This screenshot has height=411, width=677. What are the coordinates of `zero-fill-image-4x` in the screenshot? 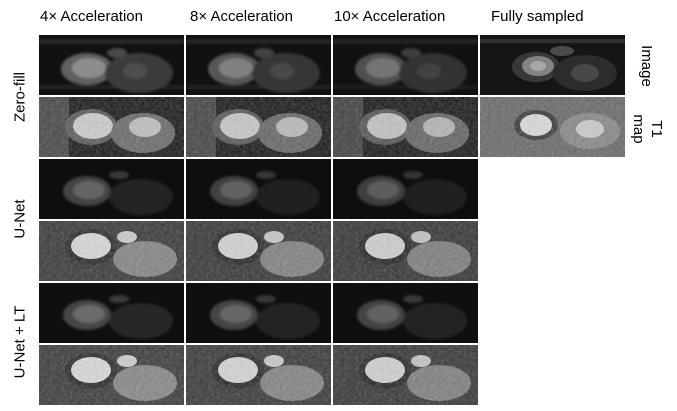 It's located at (111, 65).